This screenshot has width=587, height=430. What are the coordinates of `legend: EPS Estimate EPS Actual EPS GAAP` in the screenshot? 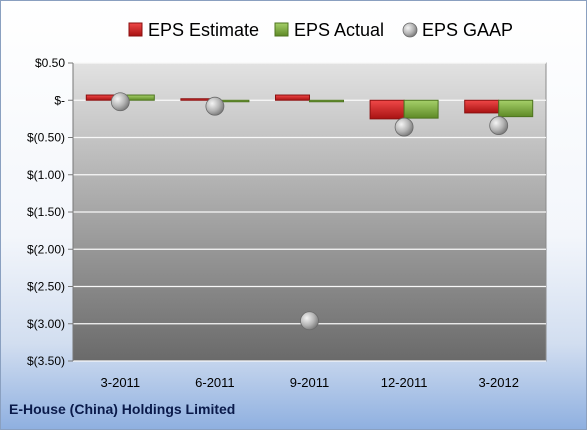 It's located at (320, 30).